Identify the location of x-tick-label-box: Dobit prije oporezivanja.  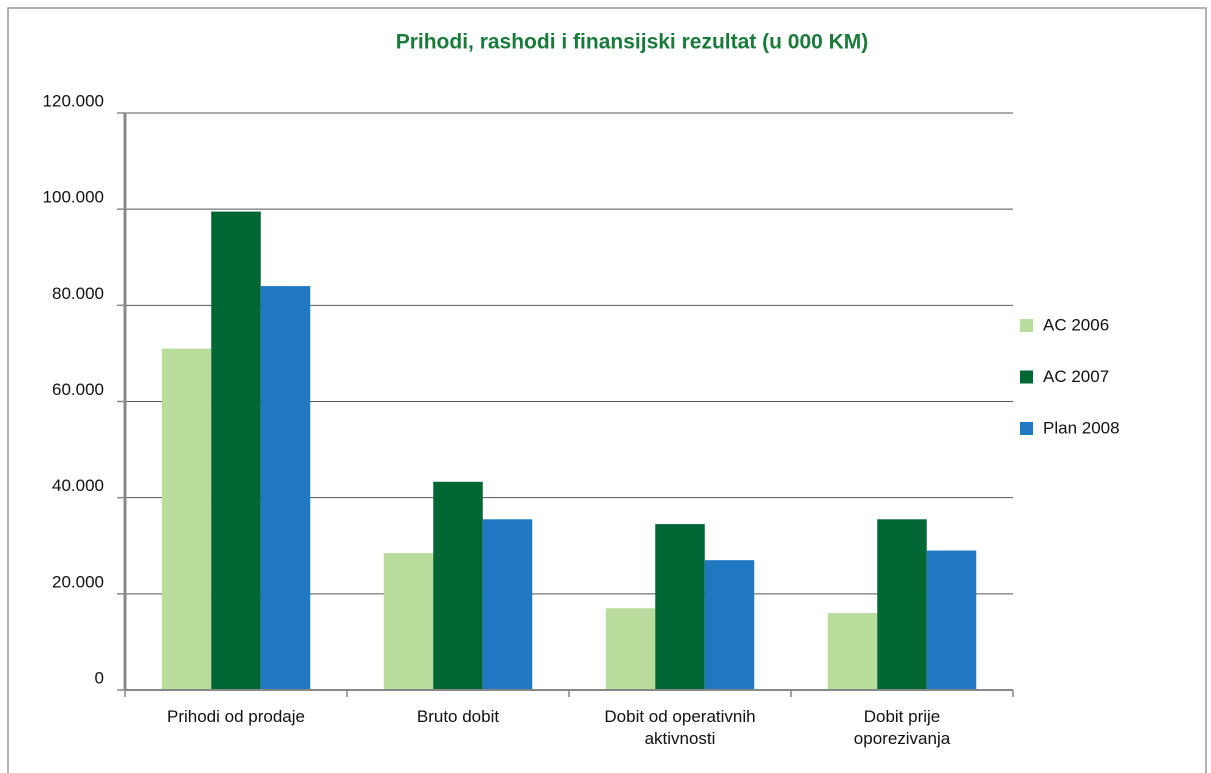
(902, 727).